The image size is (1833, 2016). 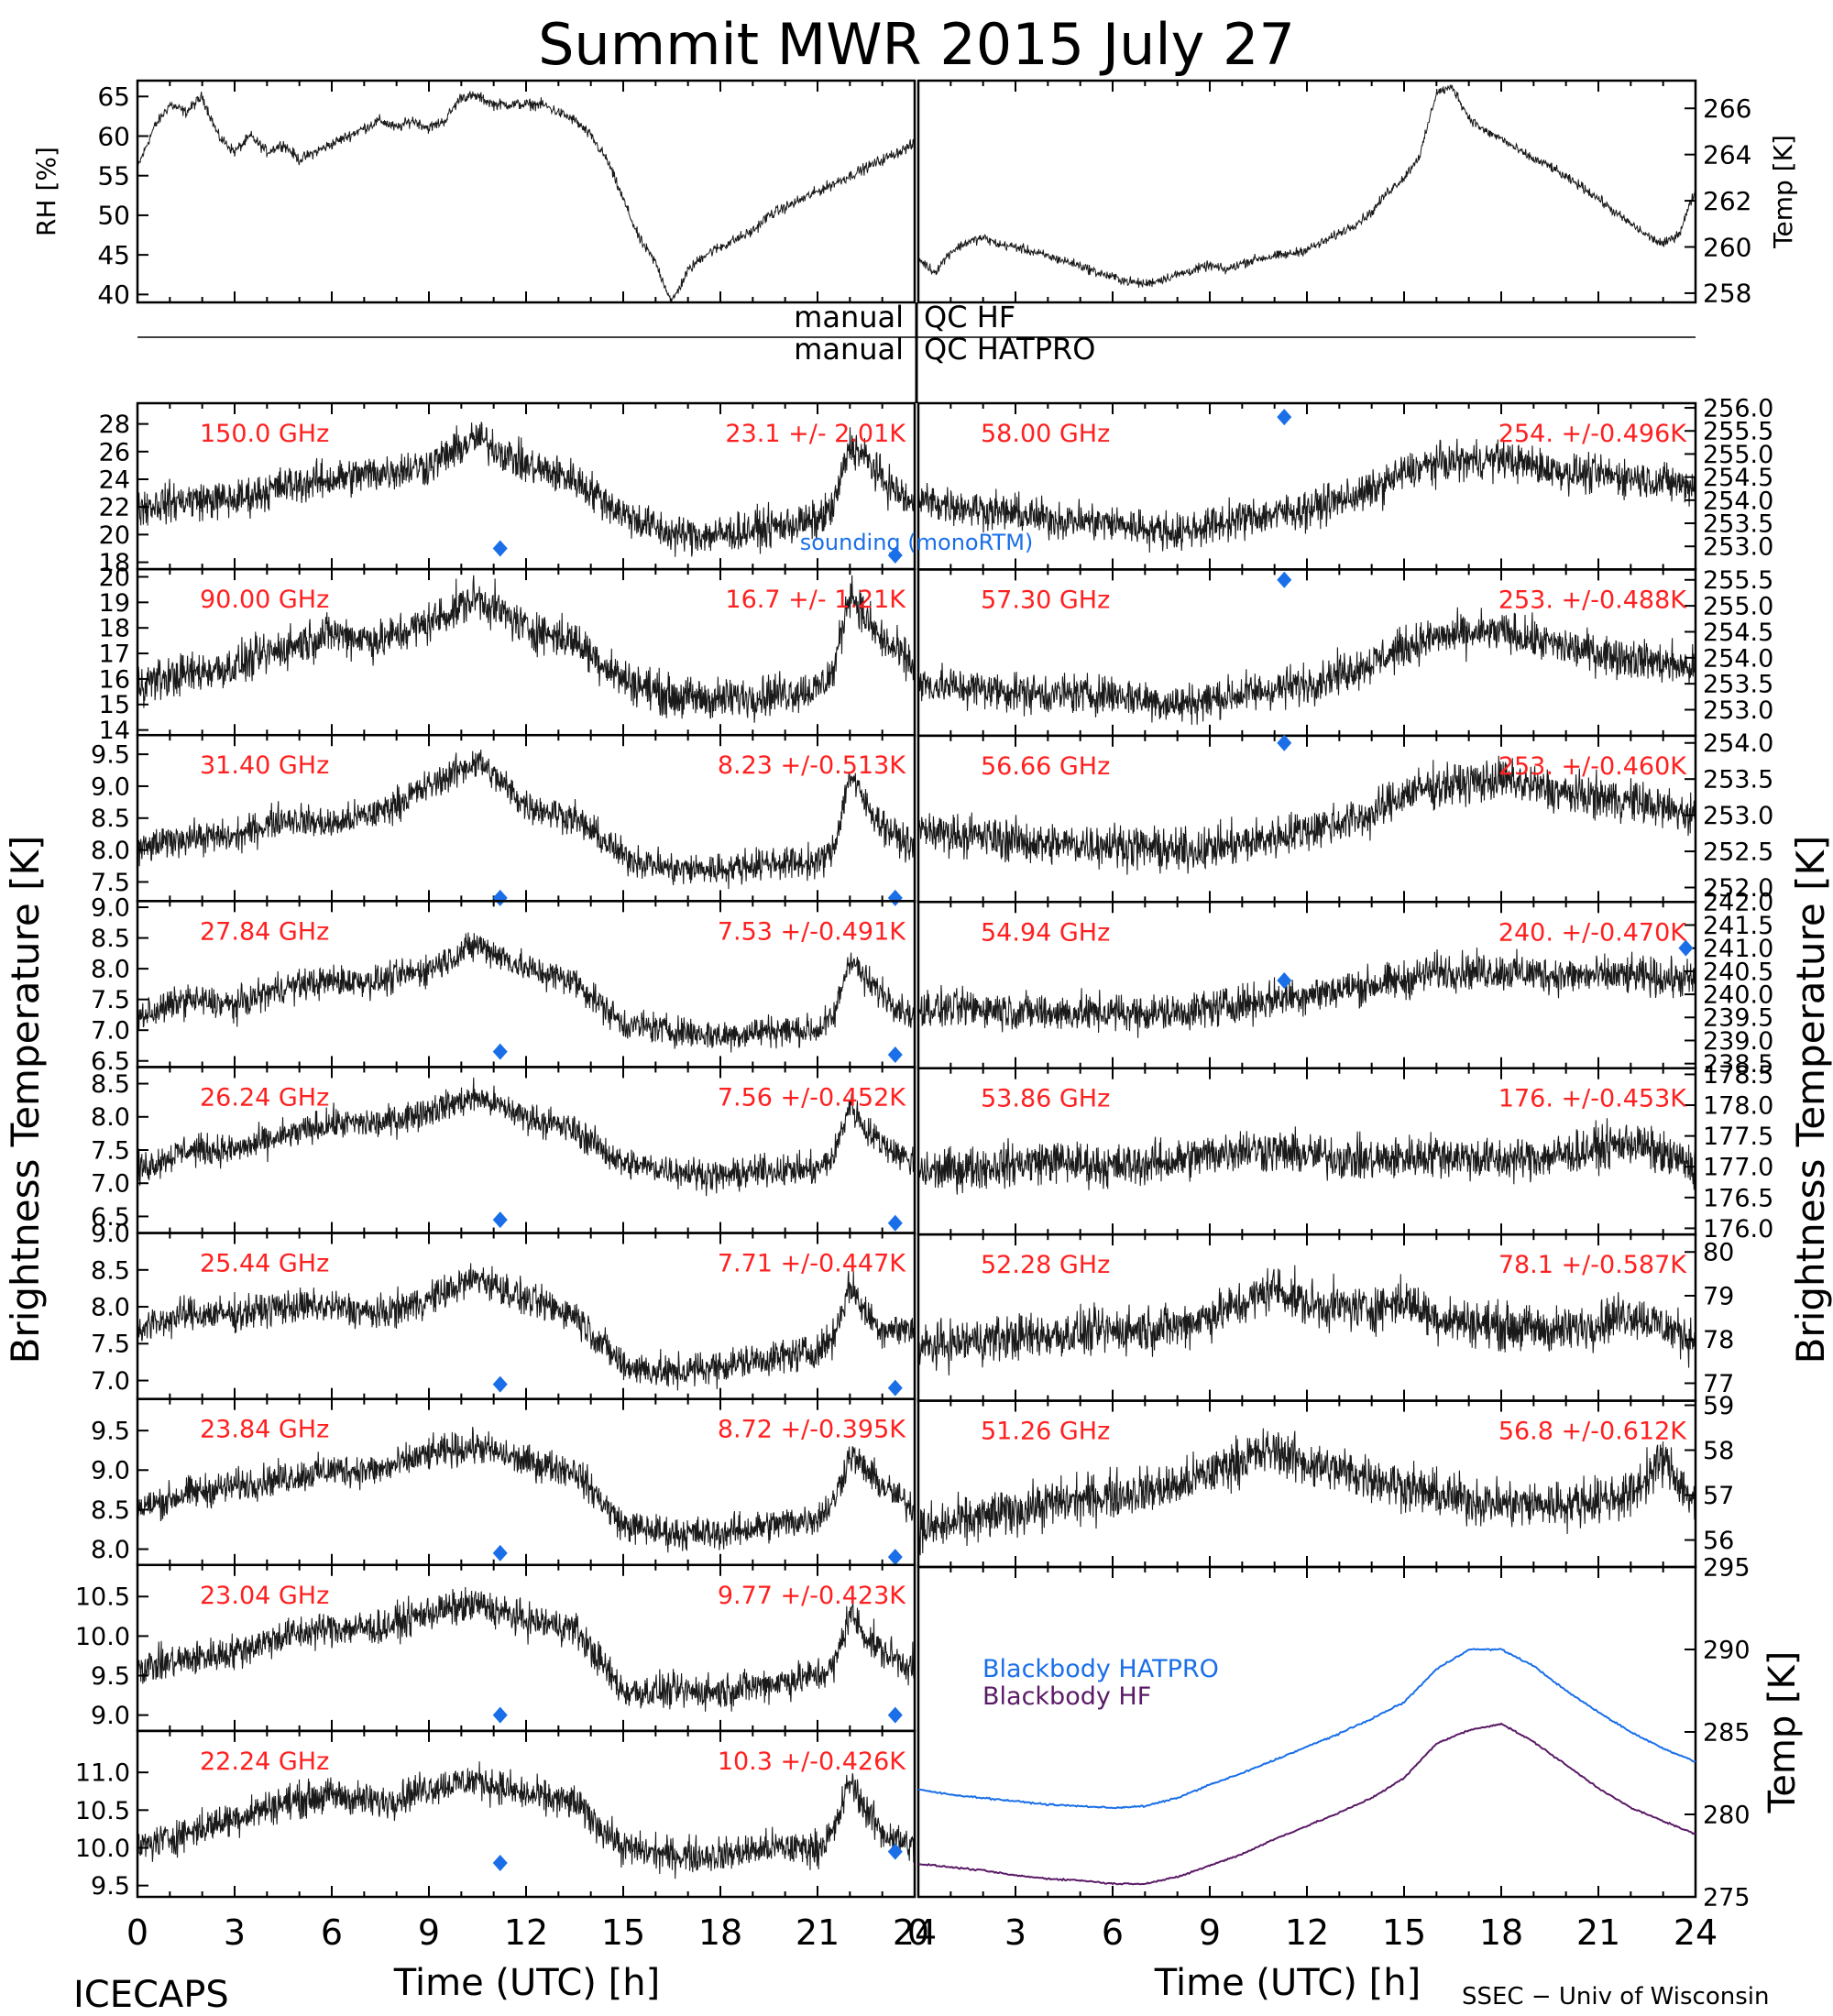 I want to click on y-tick-label: 262, so click(x=1727, y=201).